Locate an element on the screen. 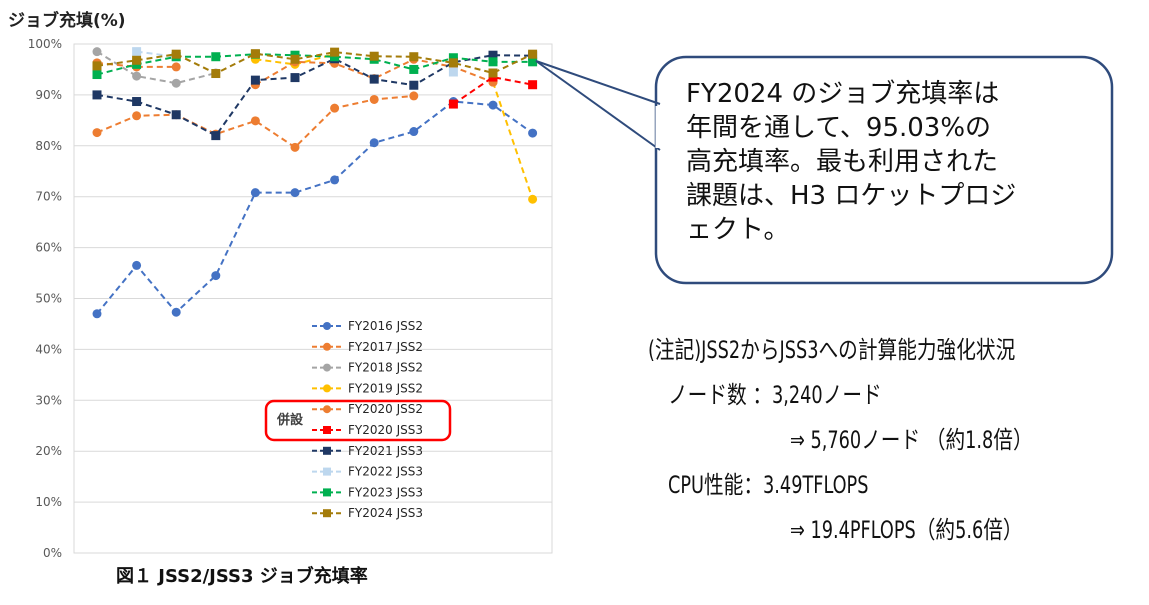 The image size is (1149, 605). legend-entry: FY2023 JSS3 is located at coordinates (367, 492).